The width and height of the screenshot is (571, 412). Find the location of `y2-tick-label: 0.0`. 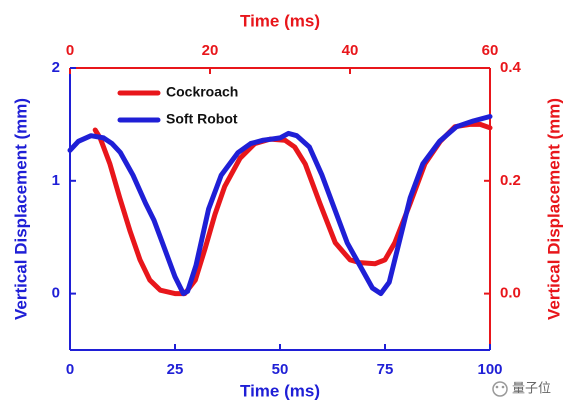

y2-tick-label: 0.0 is located at coordinates (510, 293).